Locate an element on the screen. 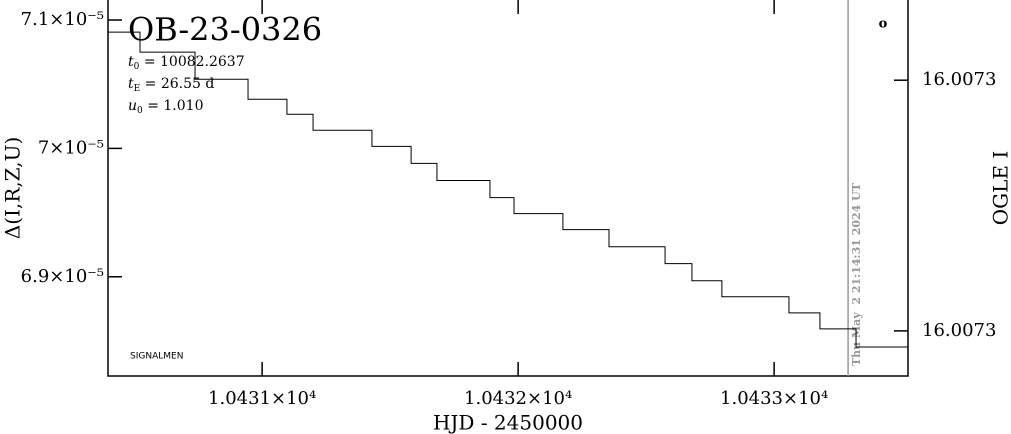  now-label: Thu May 2 21:14:31 2024 UT is located at coordinates (856, 274).